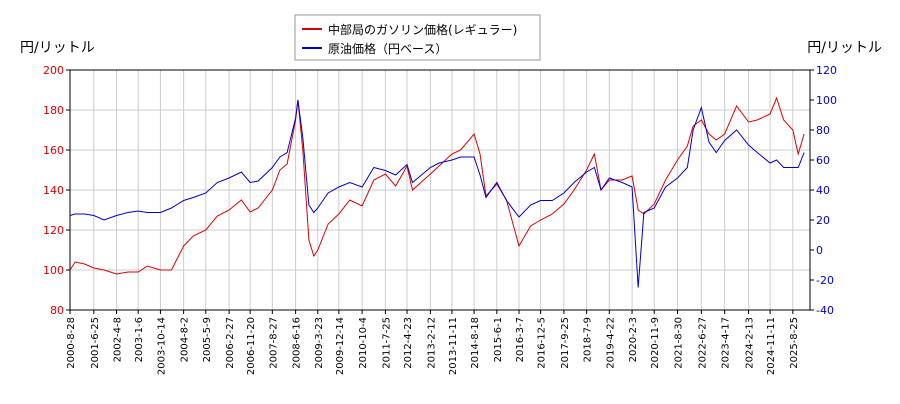  What do you see at coordinates (702, 343) in the screenshot?
I see `x-tick-label: 2022-6-27` at bounding box center [702, 343].